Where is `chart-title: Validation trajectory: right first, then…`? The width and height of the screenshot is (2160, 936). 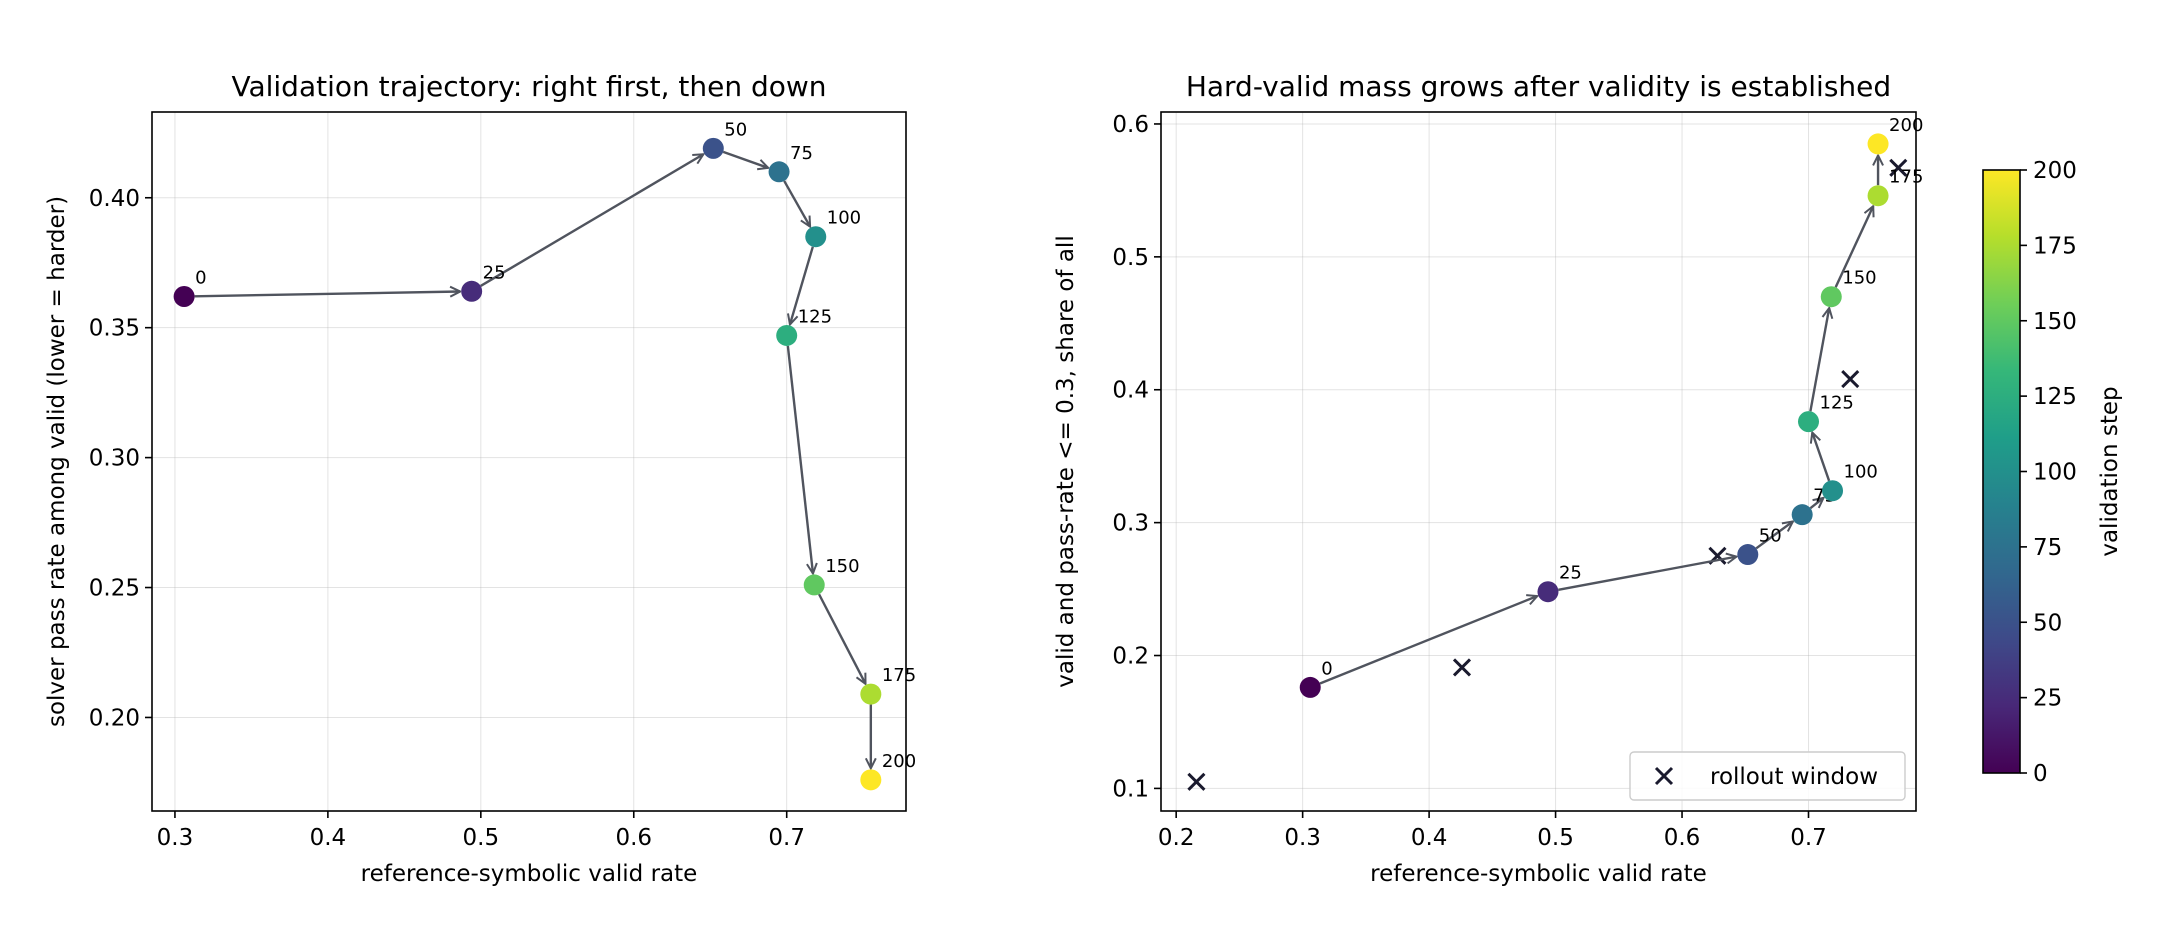 chart-title: Validation trajectory: right first, then… is located at coordinates (528, 86).